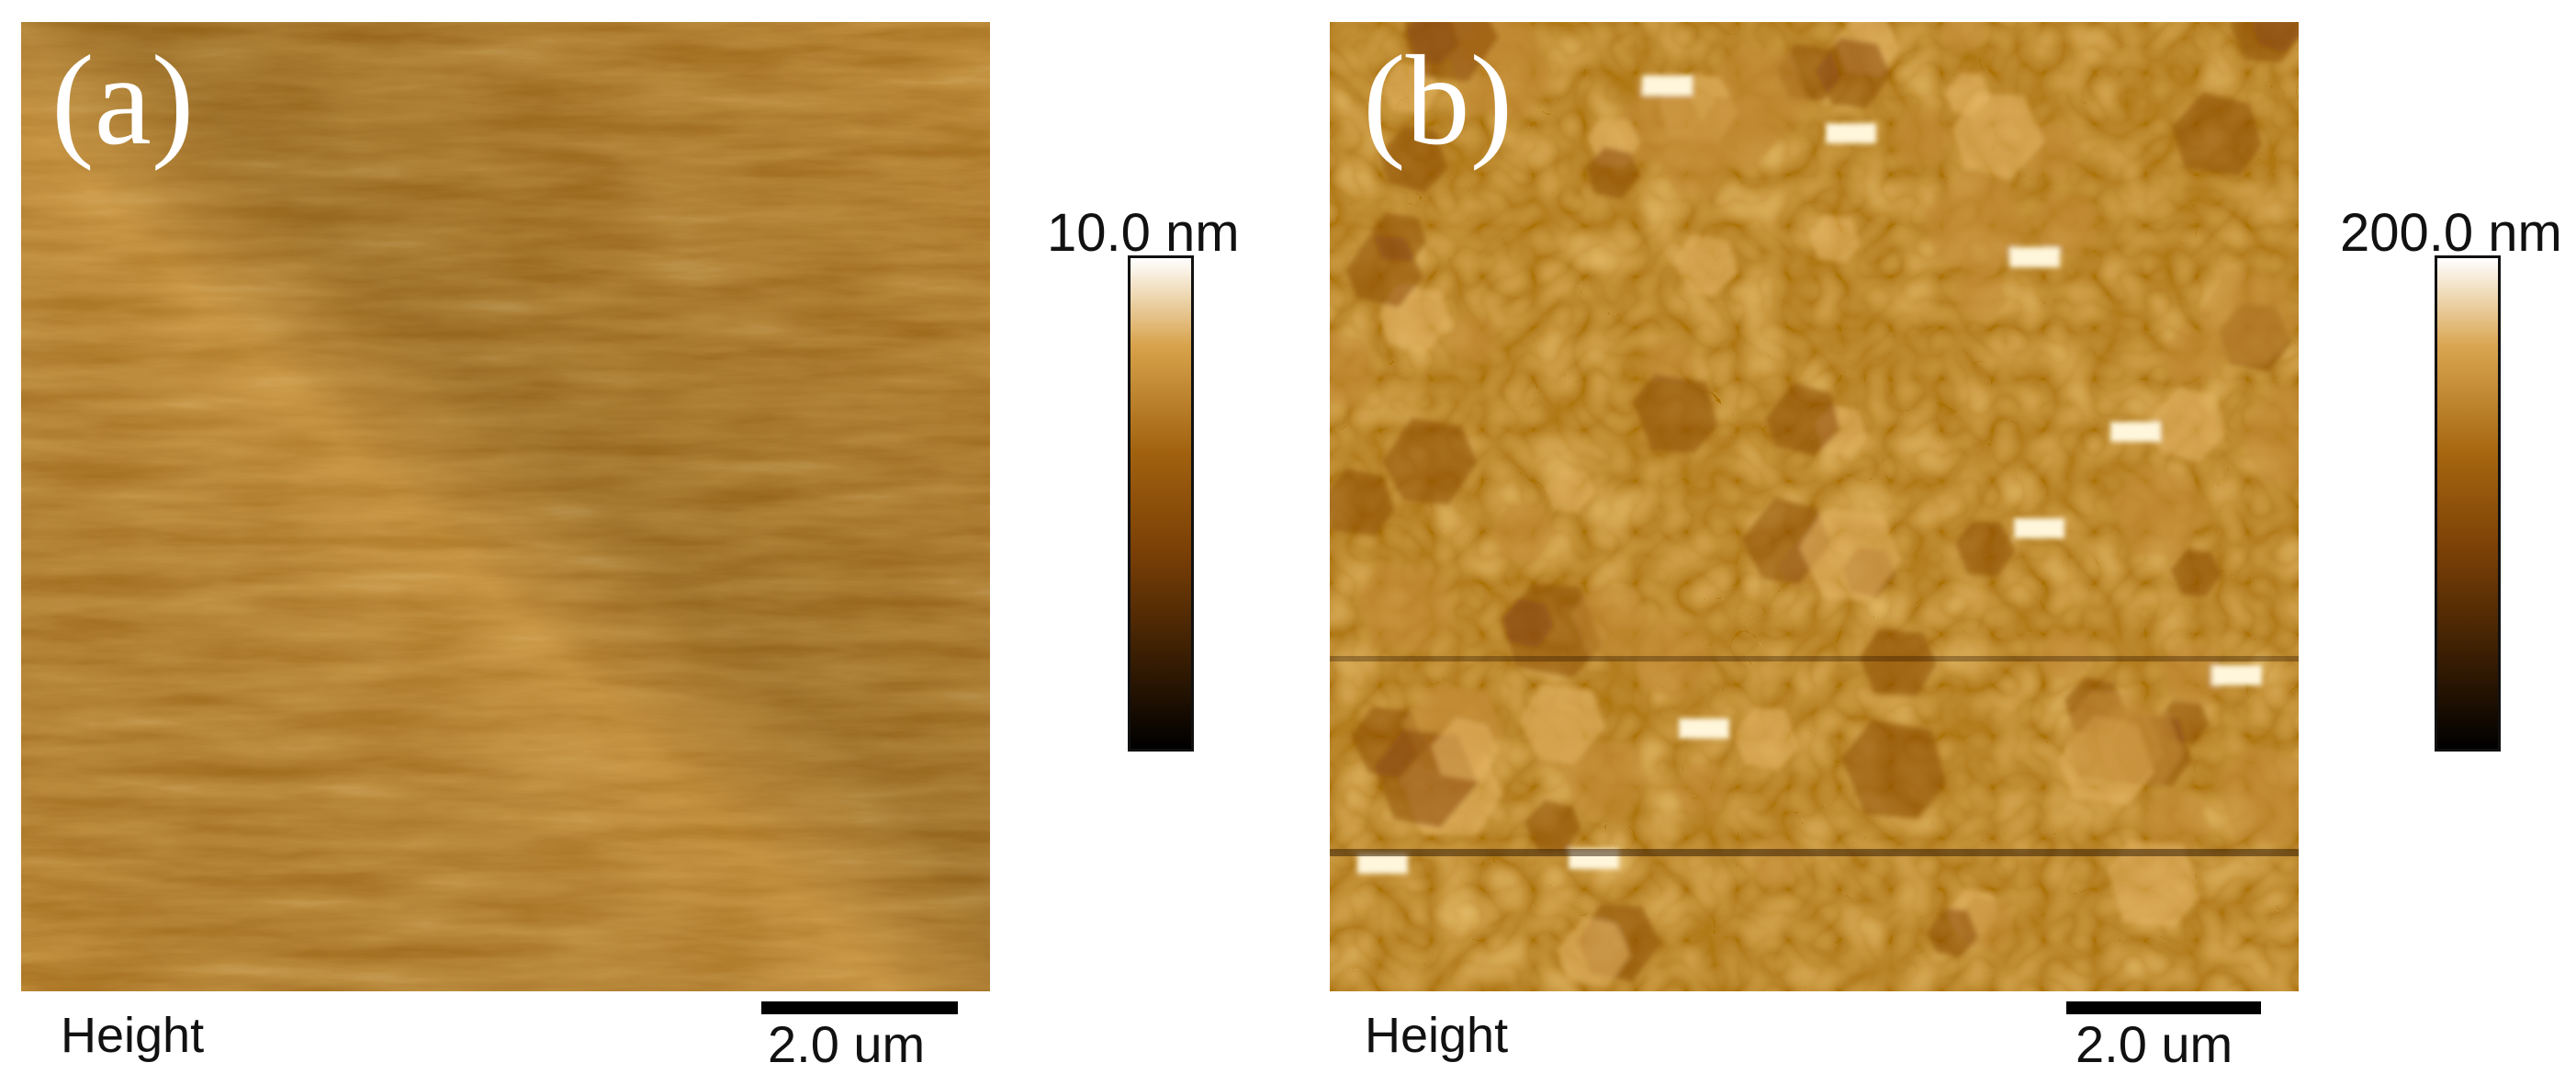 The width and height of the screenshot is (2576, 1074). What do you see at coordinates (1143, 233) in the screenshot?
I see `colorbar-max-label-a: 10.0 nm` at bounding box center [1143, 233].